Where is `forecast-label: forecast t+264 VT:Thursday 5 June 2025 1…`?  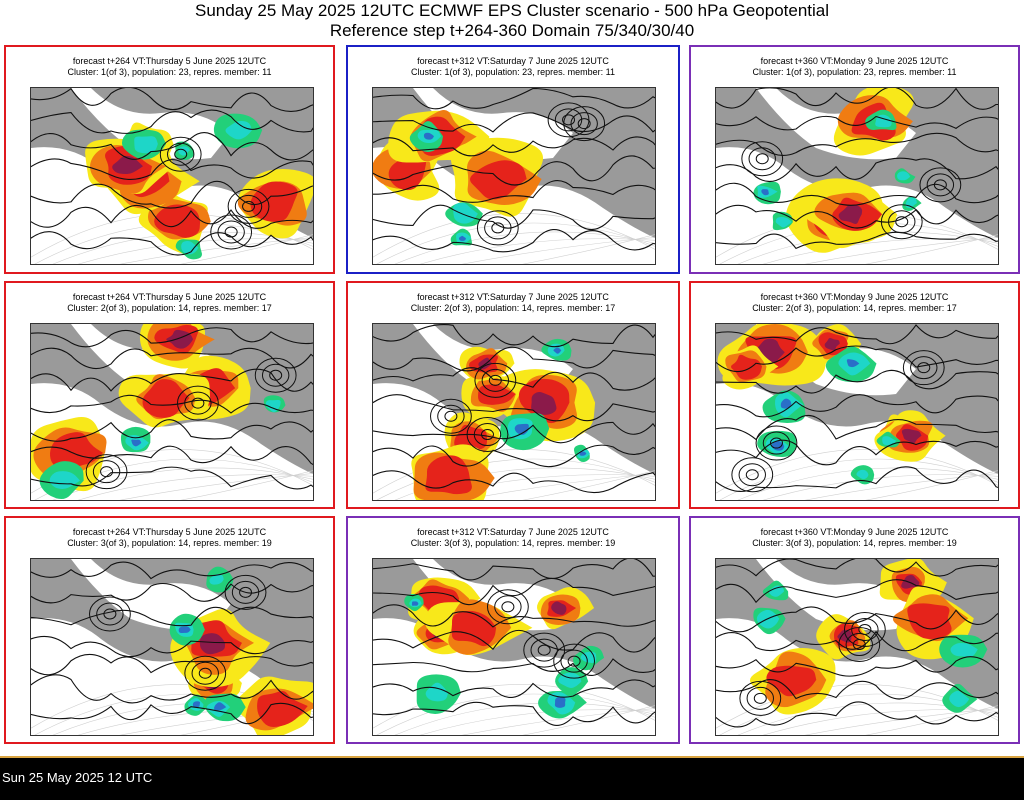 forecast-label: forecast t+264 VT:Thursday 5 June 2025 1… is located at coordinates (169, 297).